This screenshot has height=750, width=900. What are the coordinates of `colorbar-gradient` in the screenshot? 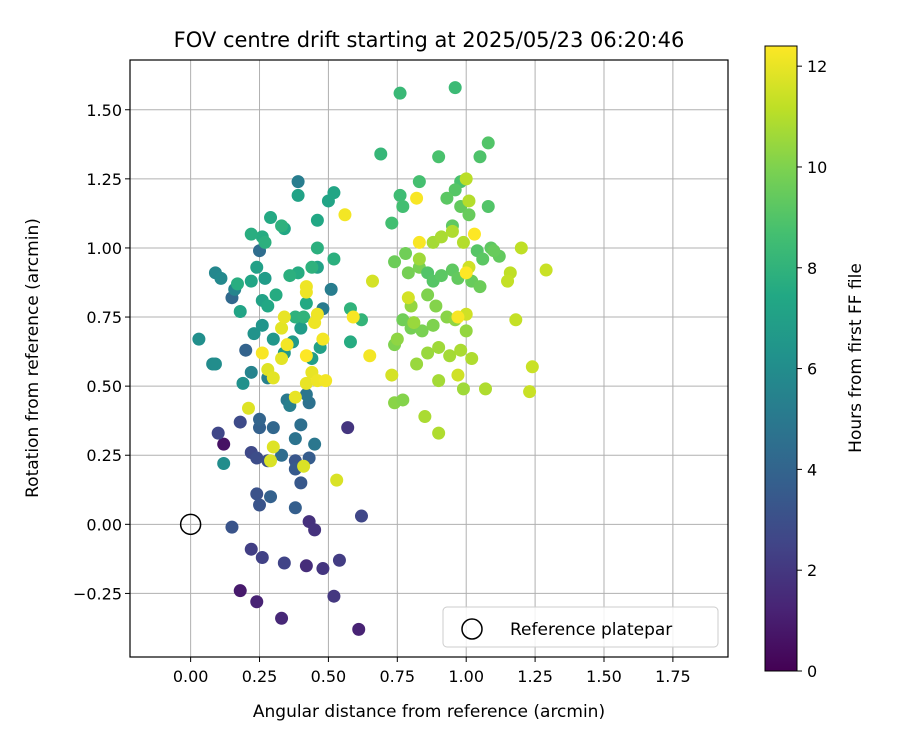 It's located at (781, 358).